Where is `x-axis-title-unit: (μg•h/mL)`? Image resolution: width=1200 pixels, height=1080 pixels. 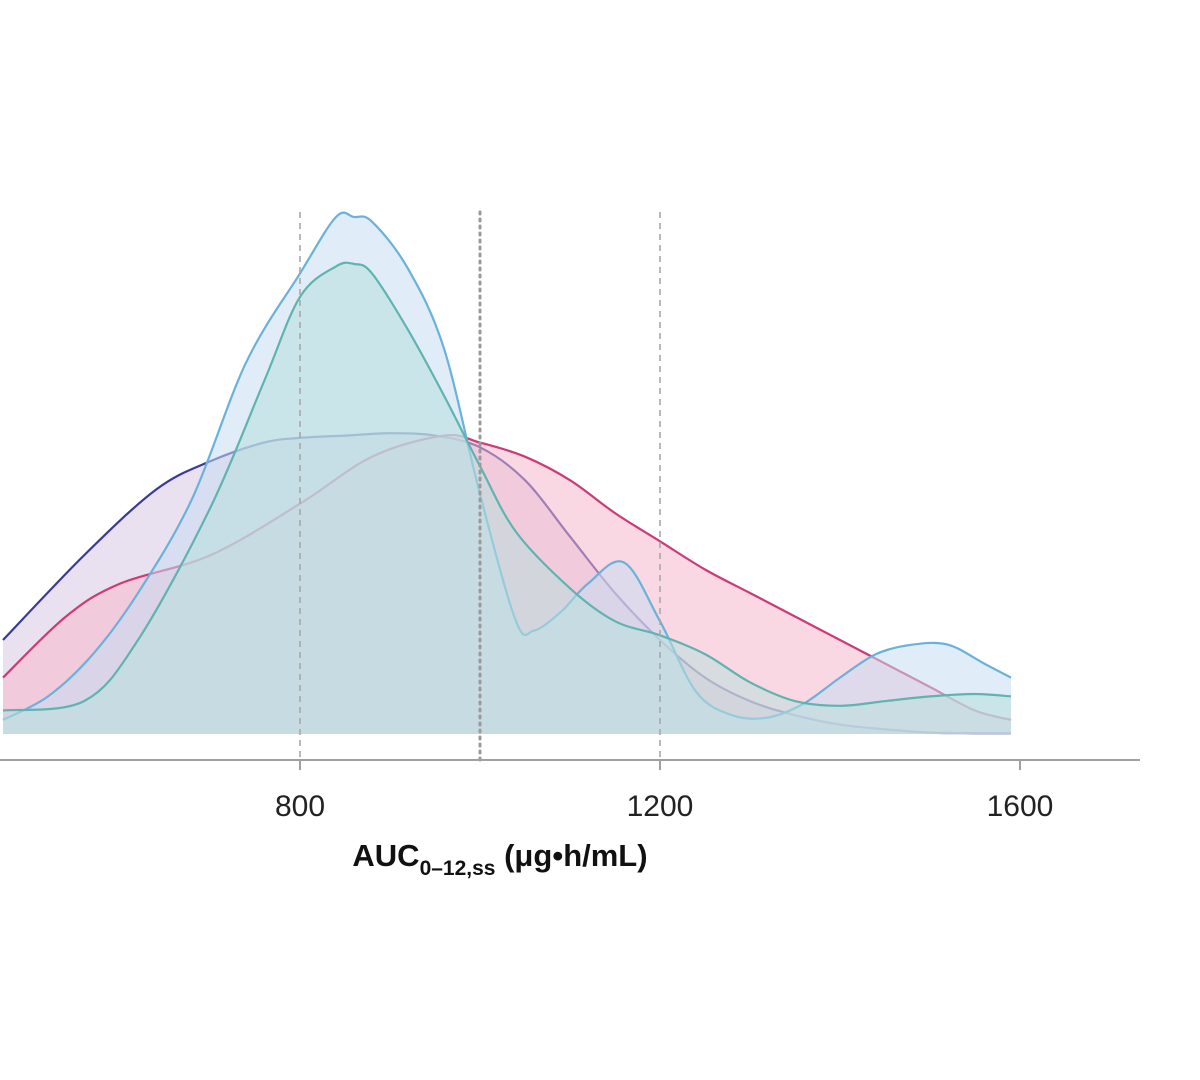 x-axis-title-unit: (μg•h/mL) is located at coordinates (572, 855).